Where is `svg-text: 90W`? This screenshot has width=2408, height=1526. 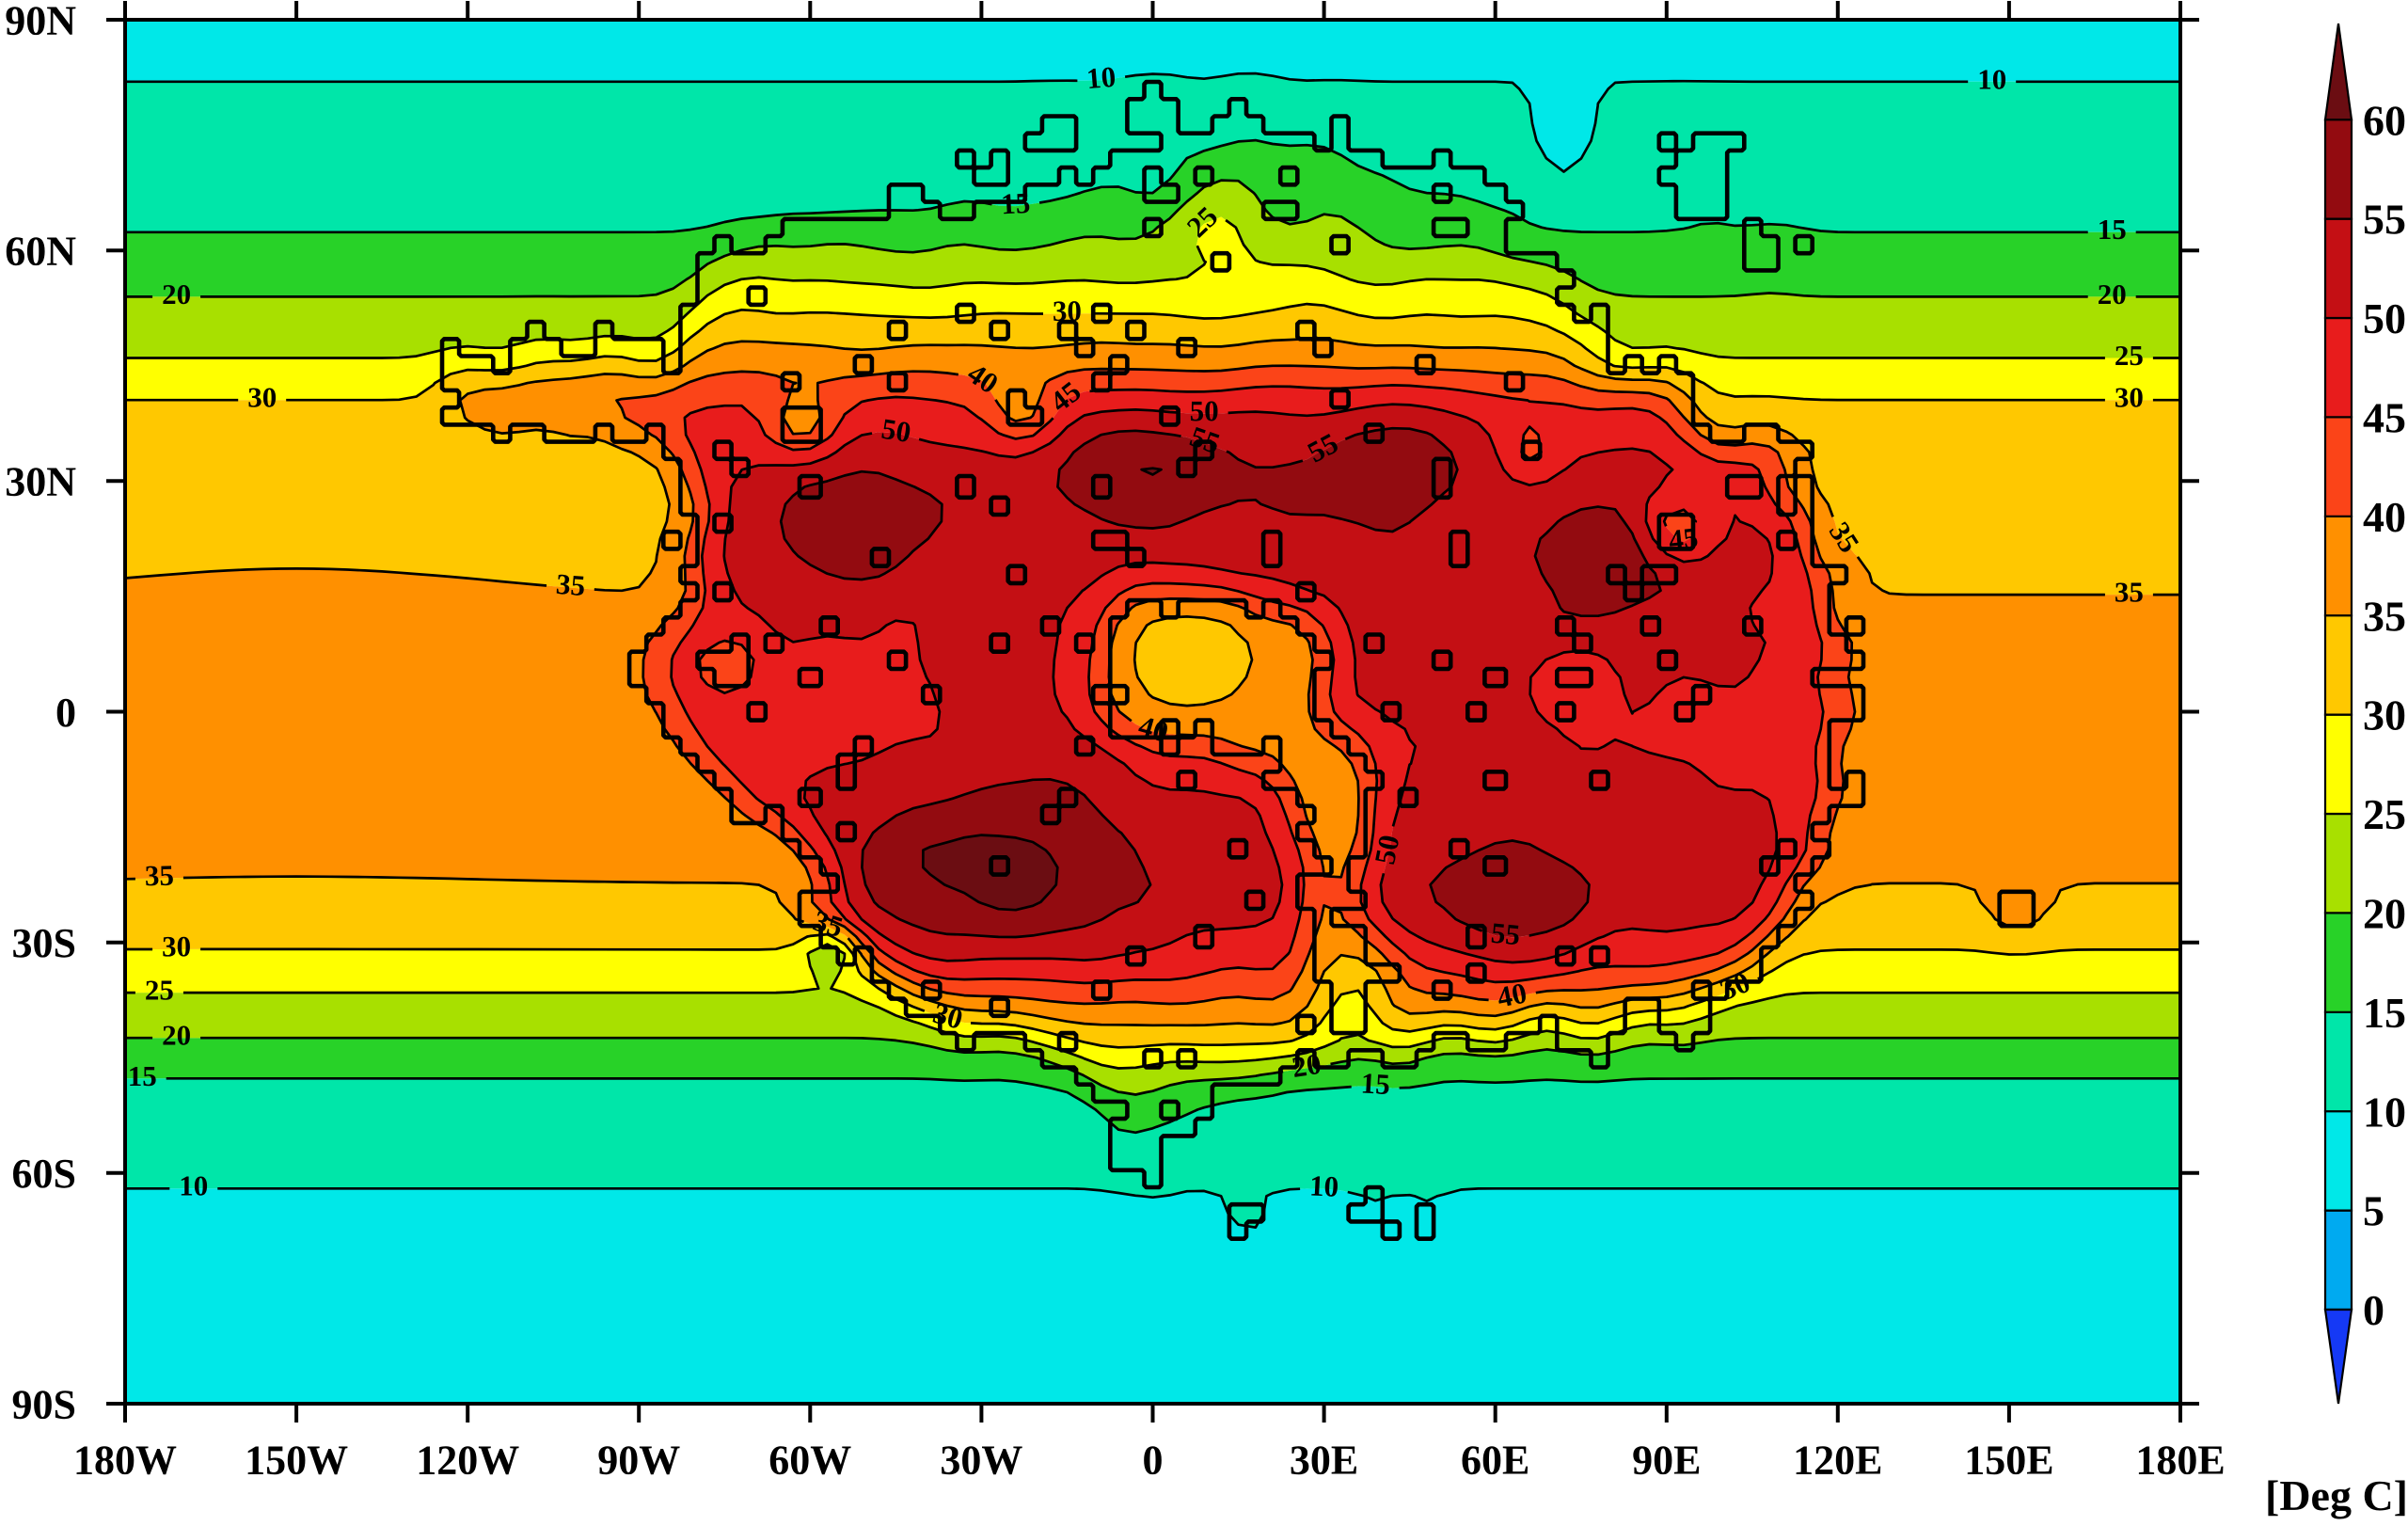 svg-text: 90W is located at coordinates (639, 1461).